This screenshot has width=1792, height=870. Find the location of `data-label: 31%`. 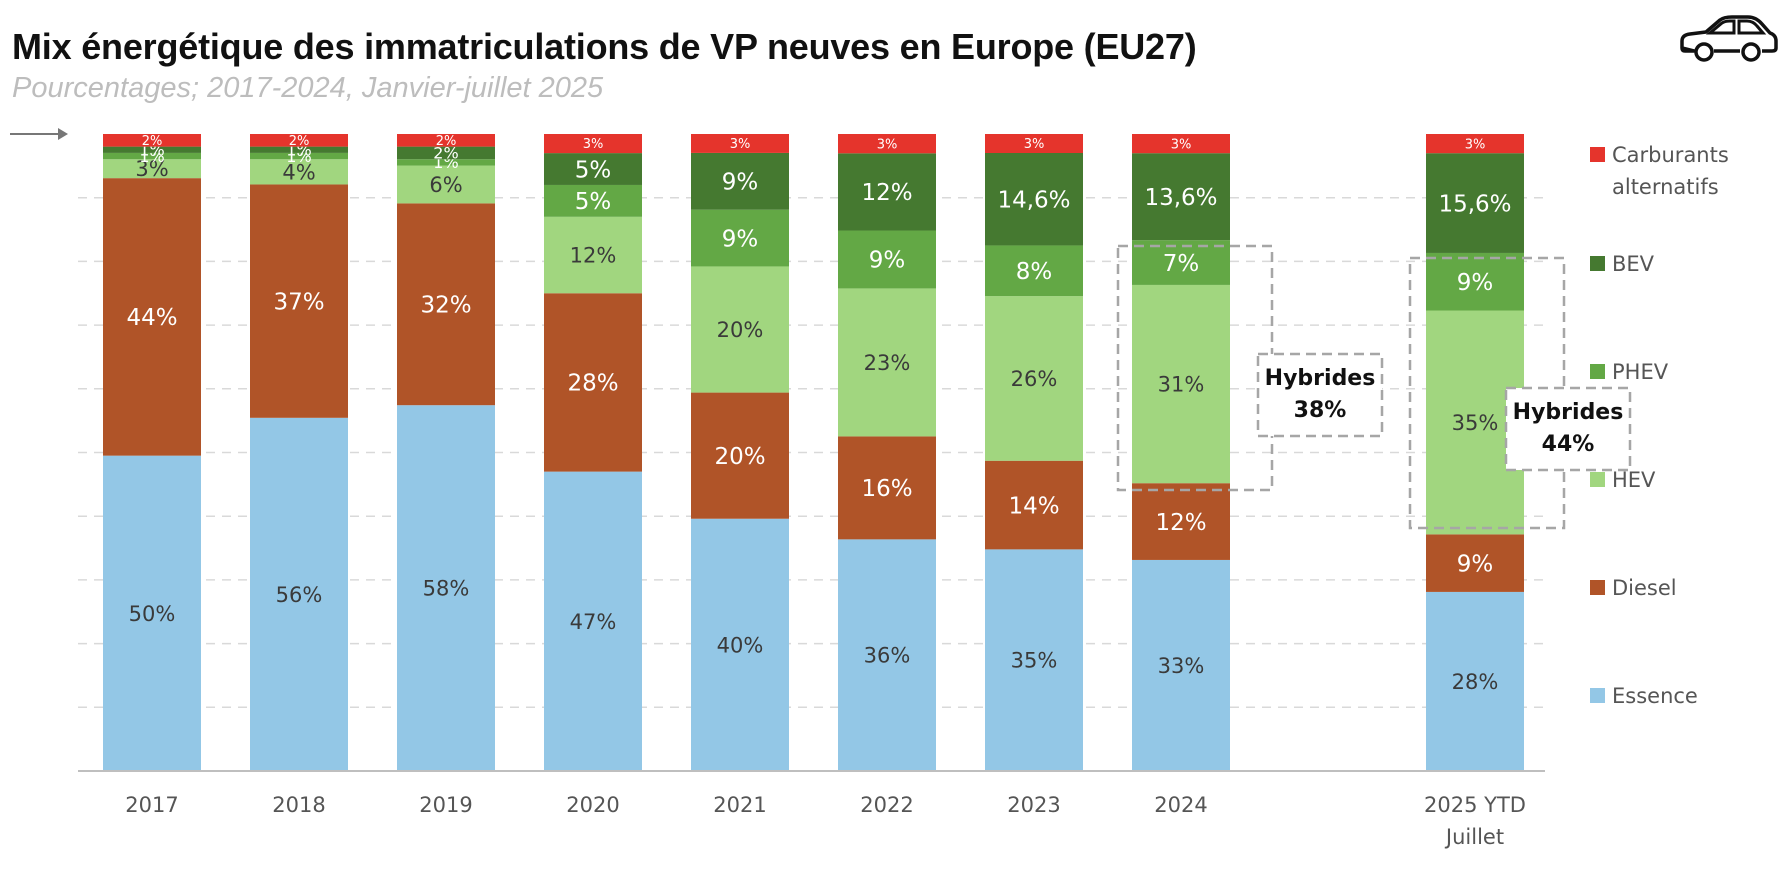

data-label: 31% is located at coordinates (1181, 385).